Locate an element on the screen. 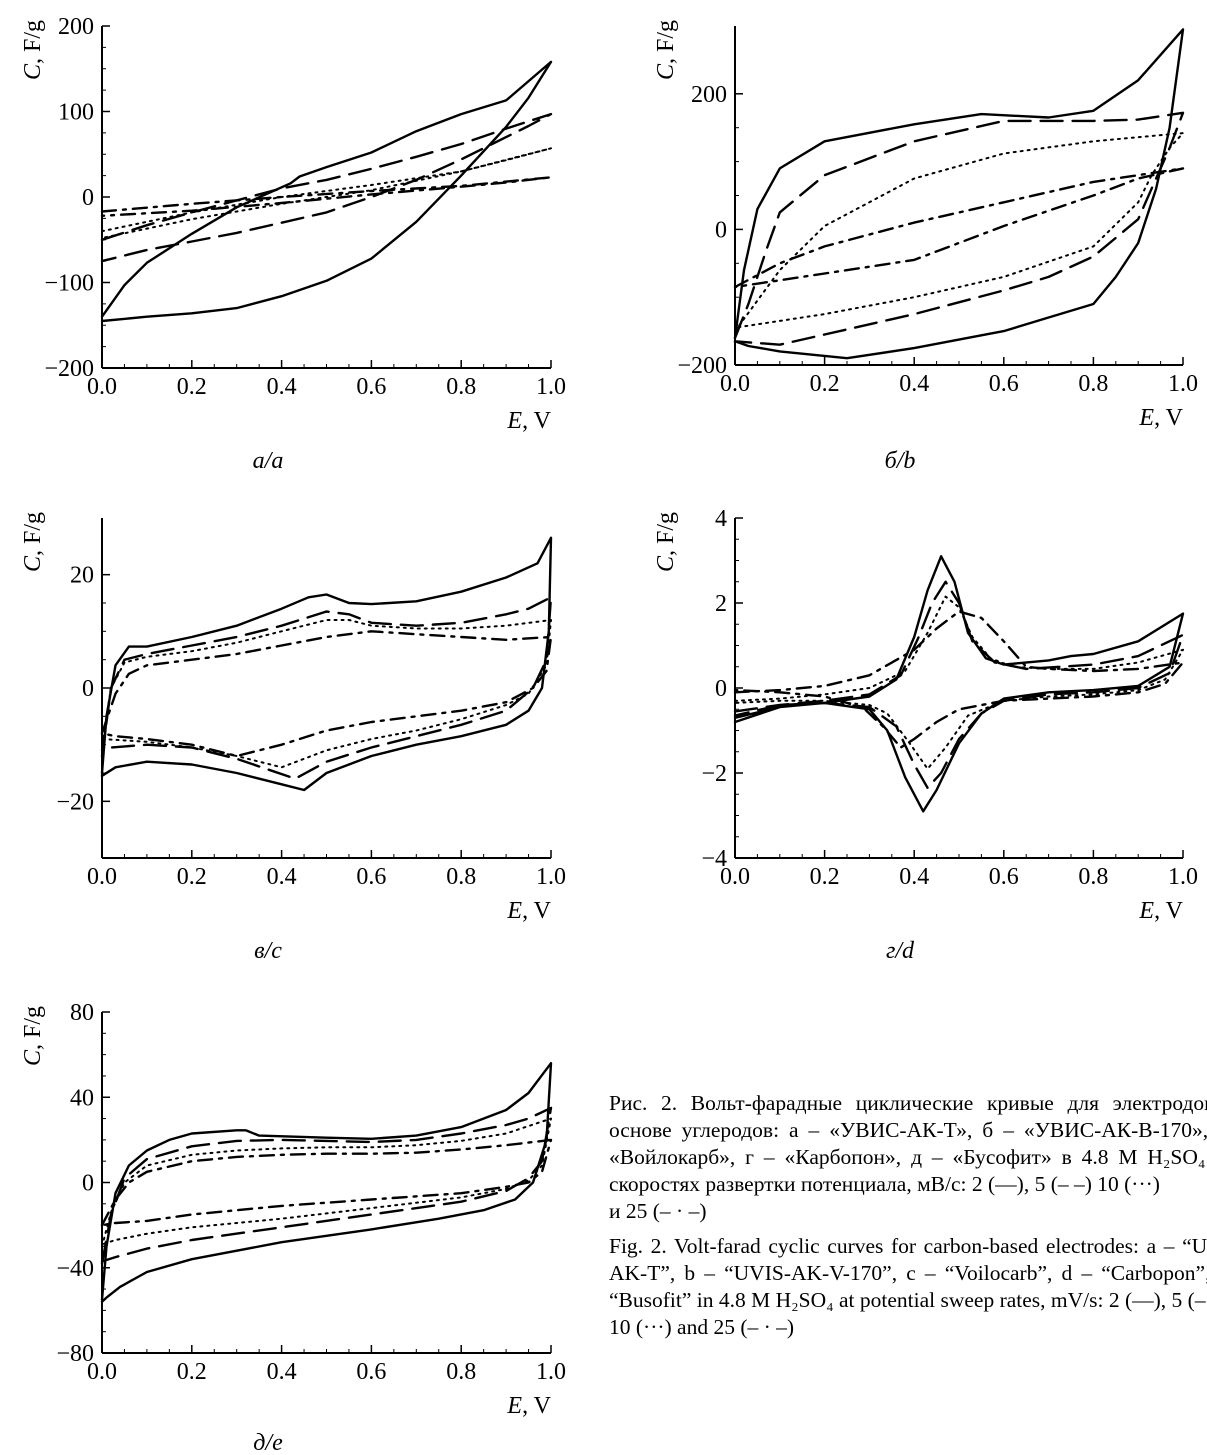 The width and height of the screenshot is (1207, 1455). panel-3: 0.0 0.2 0.4 0.6 0.8 1.0 20 0 −20 C, F/g E, V в/c is located at coordinates (293, 738).